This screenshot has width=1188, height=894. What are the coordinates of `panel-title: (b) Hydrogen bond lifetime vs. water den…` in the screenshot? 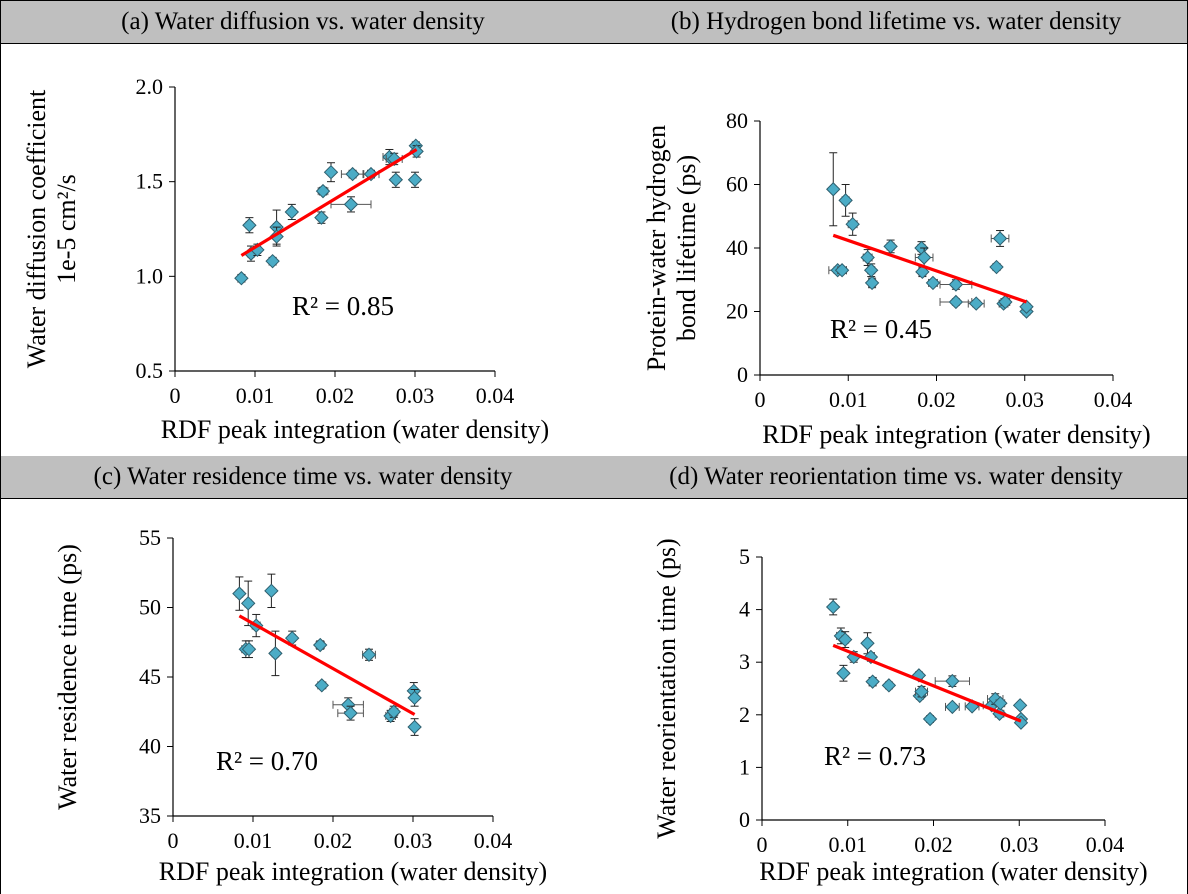 It's located at (896, 22).